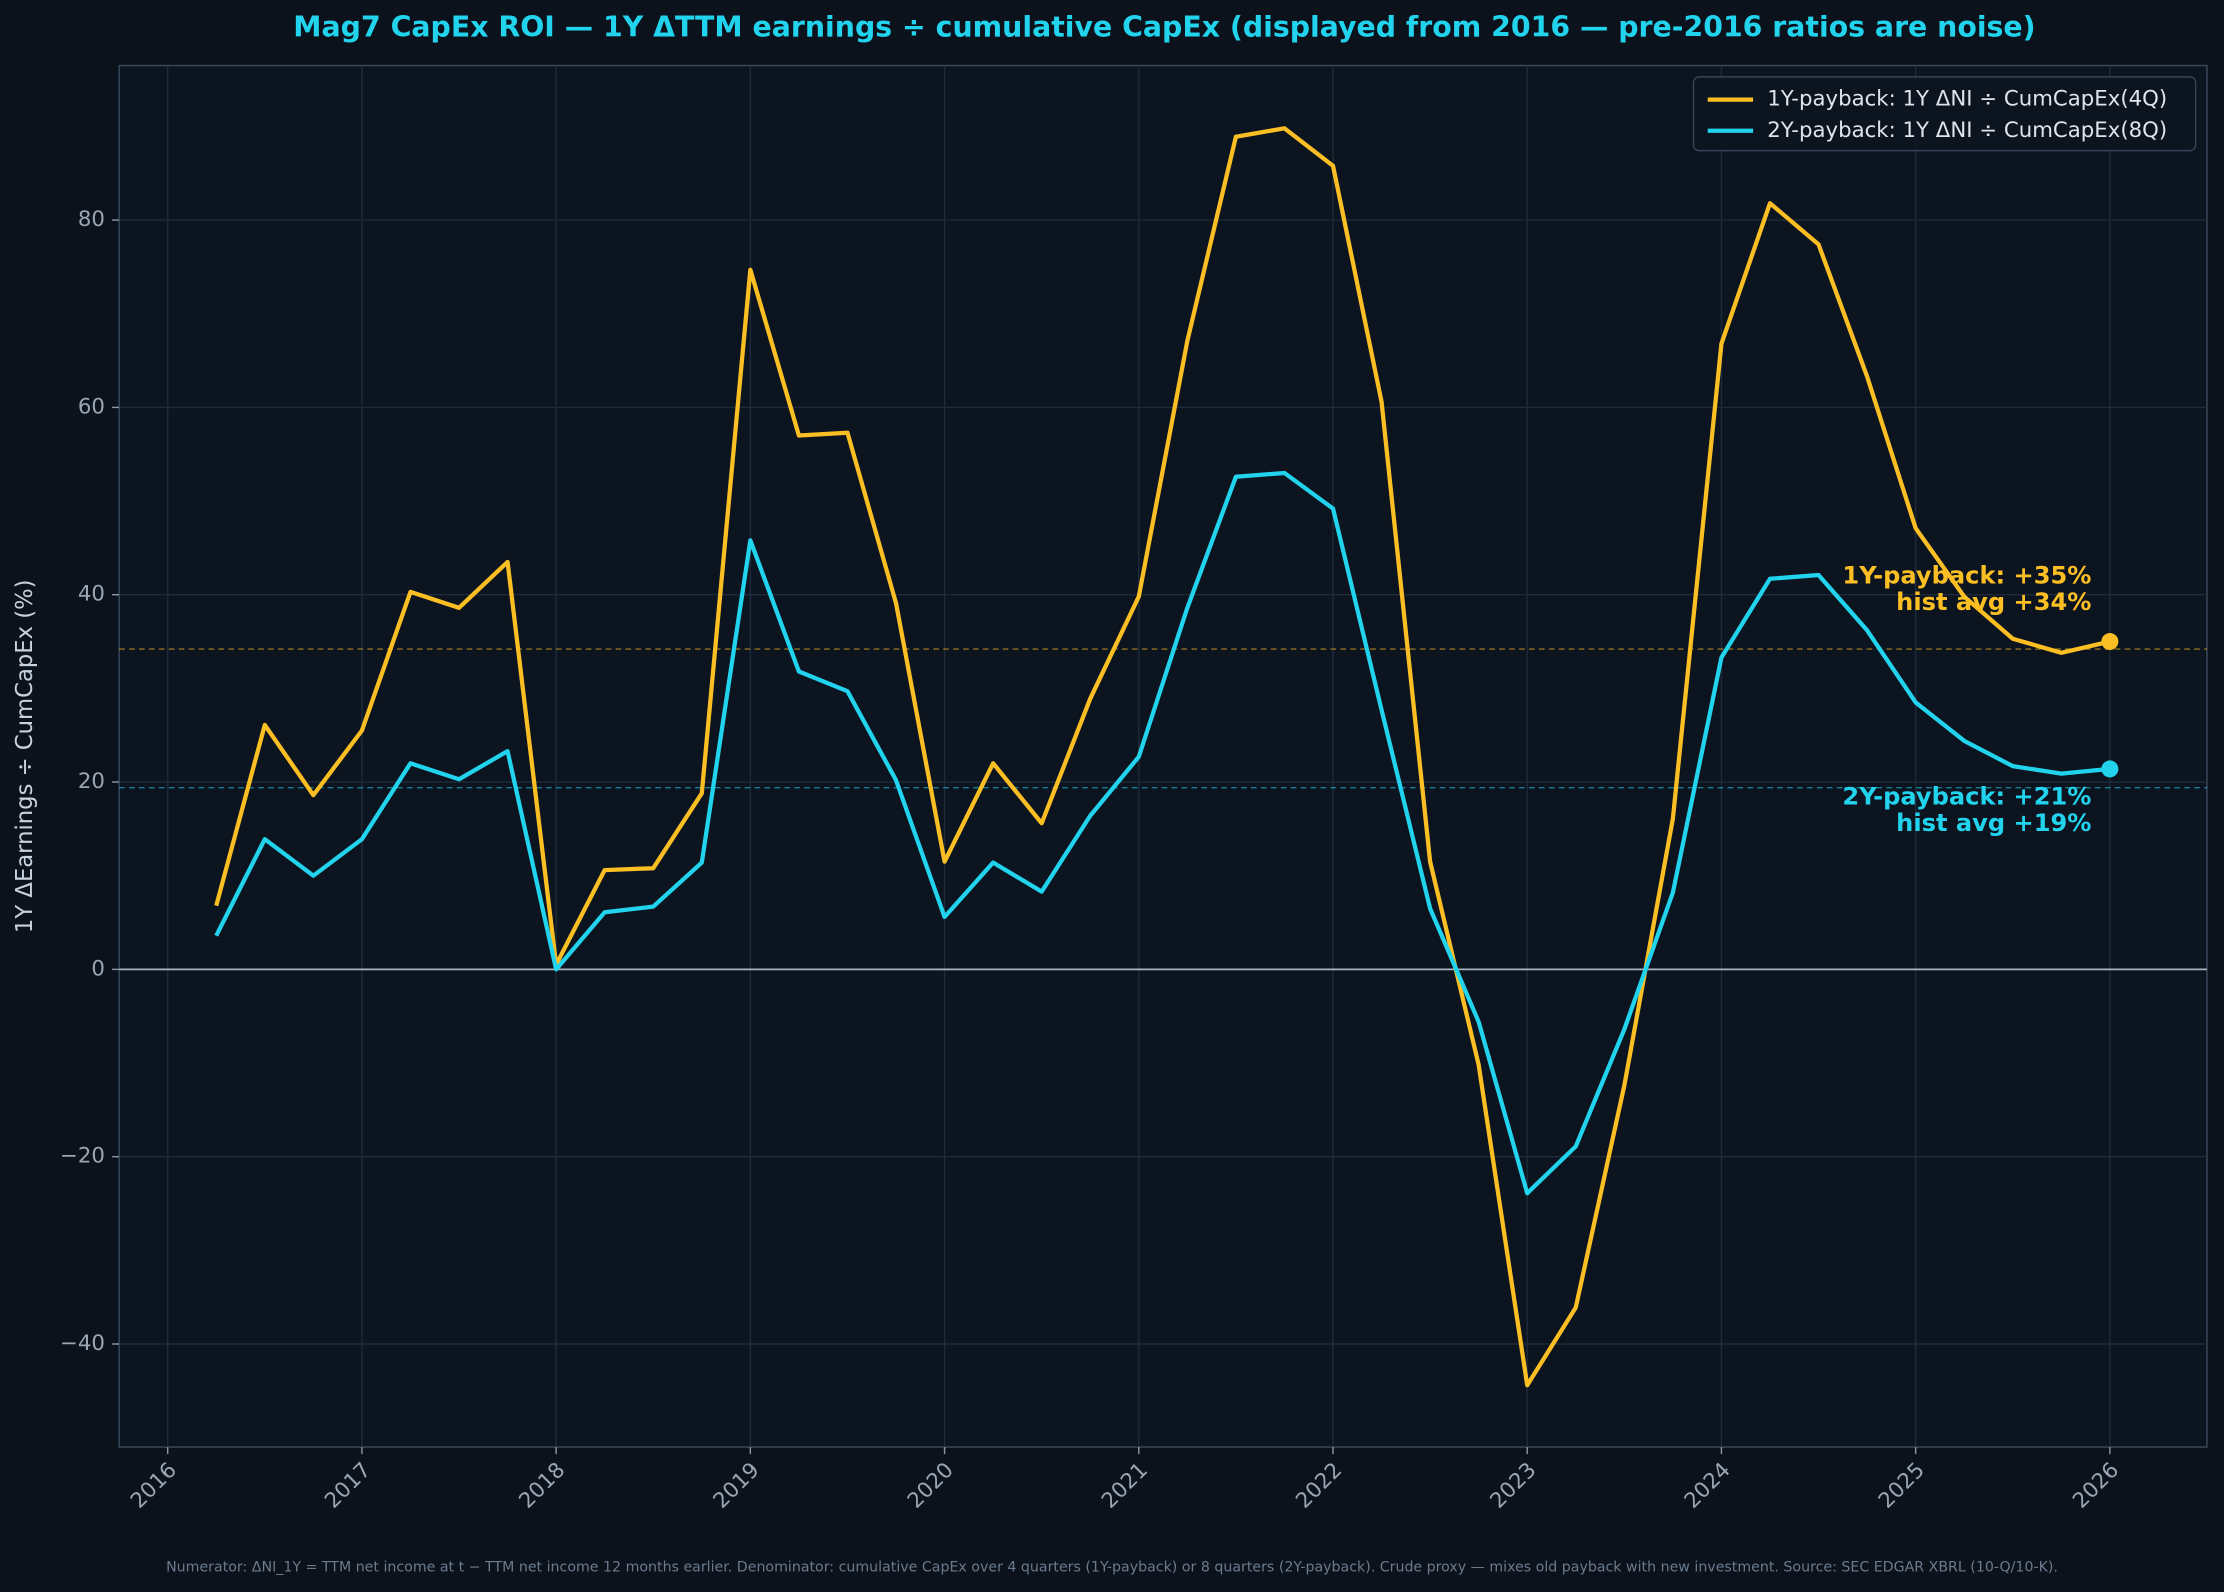  I want to click on legend-label: 1Y-payback: 1Y ΔNI ÷ CumCapEx(4Q), so click(1967, 99).